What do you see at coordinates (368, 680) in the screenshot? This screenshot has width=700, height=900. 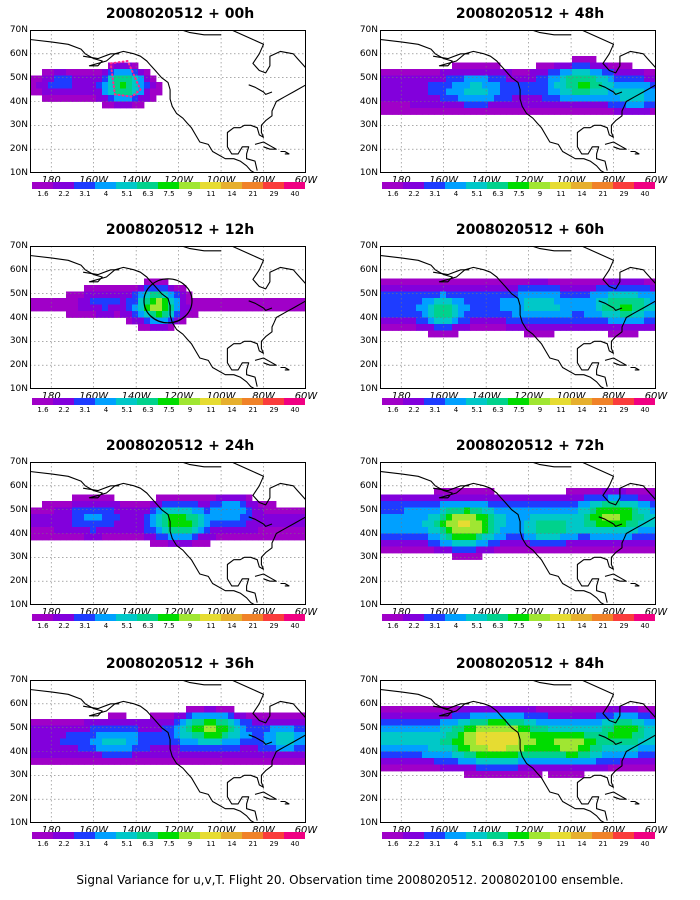 I see `latitude-tick-label: 70N` at bounding box center [368, 680].